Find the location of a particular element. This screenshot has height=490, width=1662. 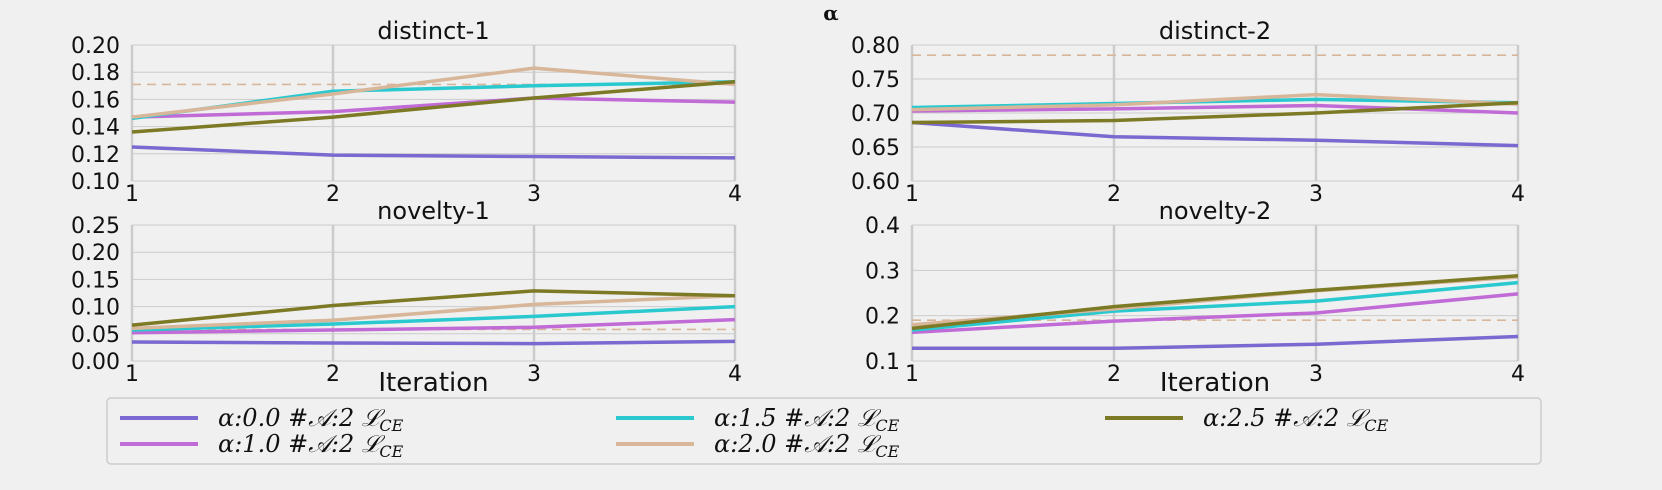

y-tick-label: 0.05 is located at coordinates (95, 335).